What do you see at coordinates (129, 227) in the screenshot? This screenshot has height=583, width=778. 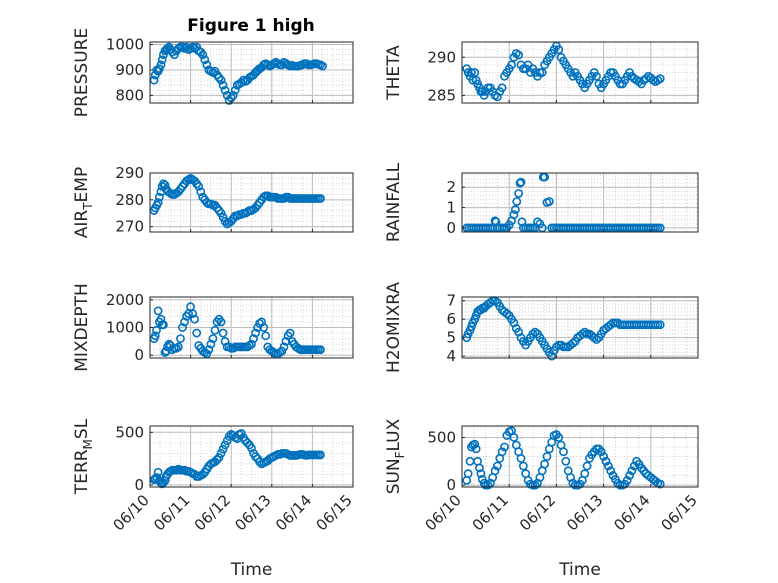 I see `y-tick-label: 270` at bounding box center [129, 227].